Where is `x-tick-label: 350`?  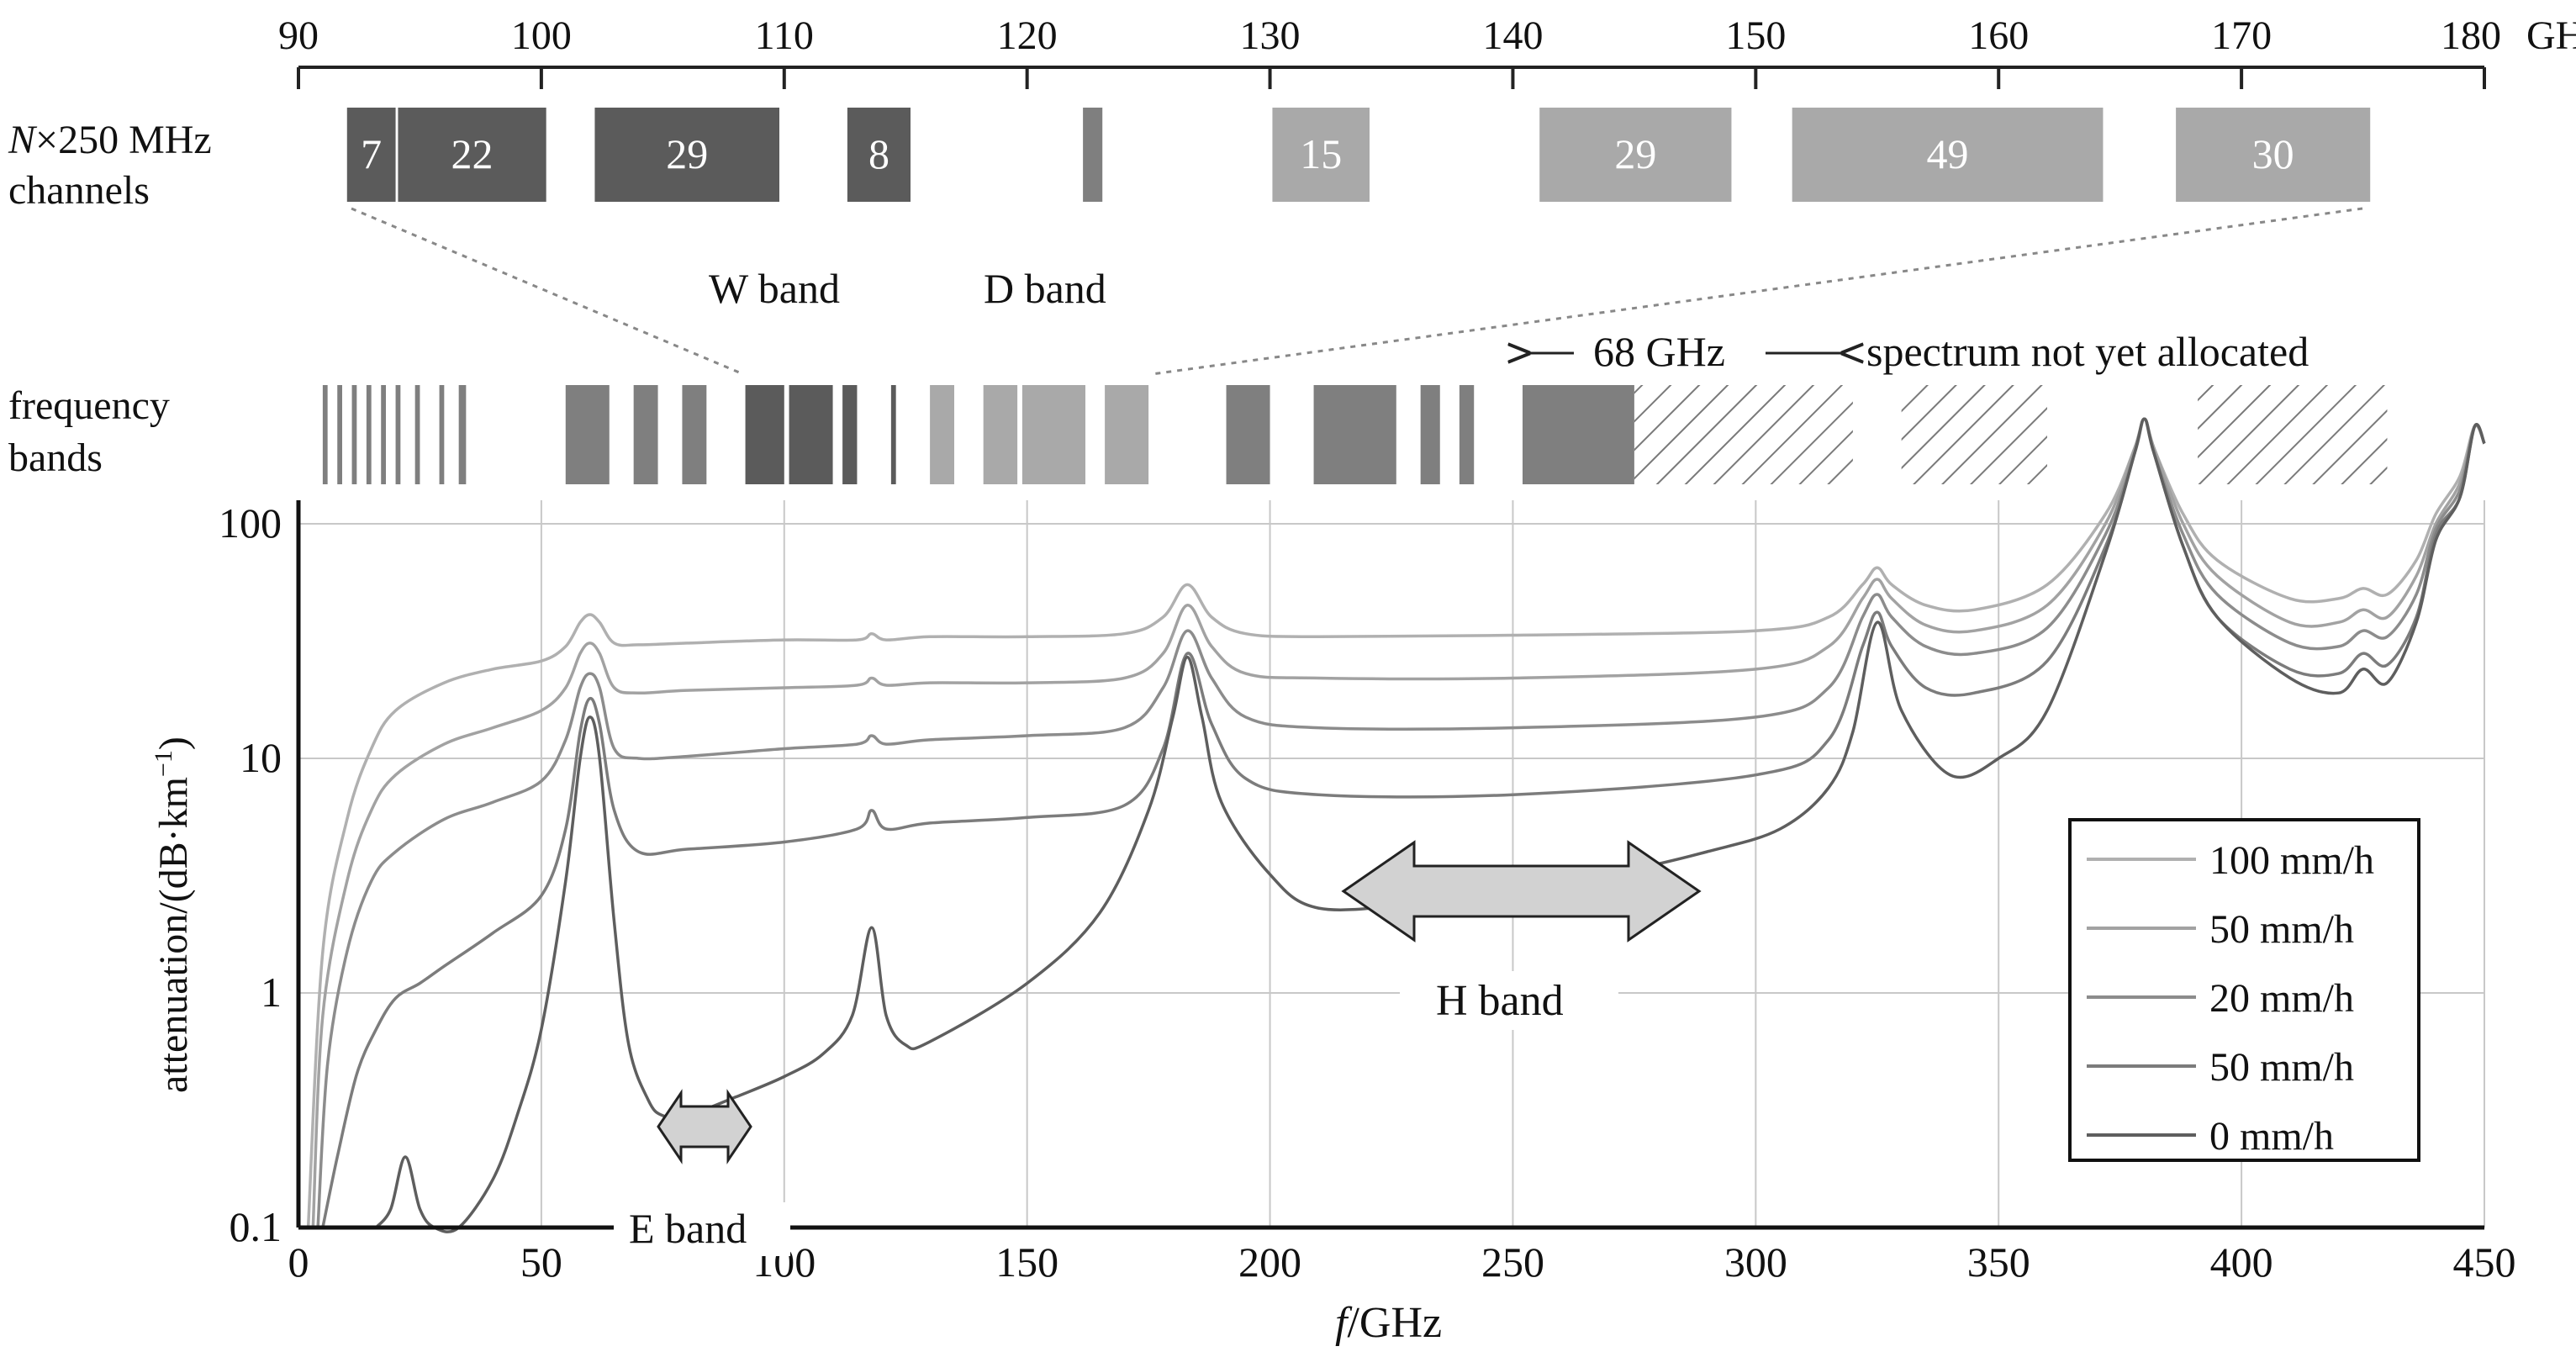
x-tick-label: 350 is located at coordinates (1998, 1262).